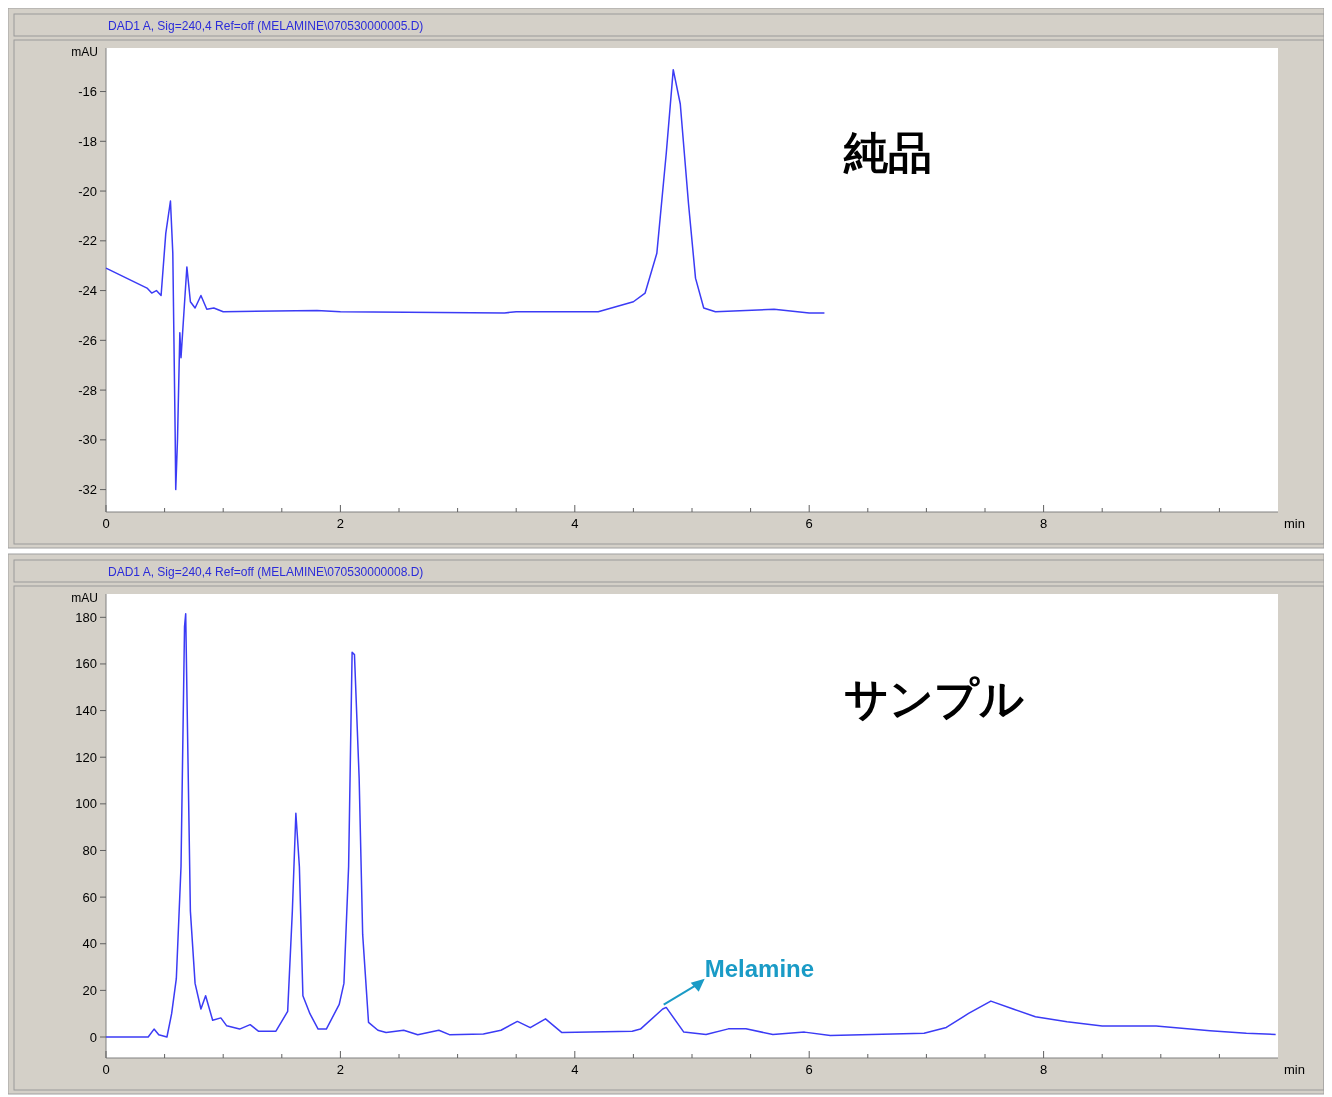  I want to click on chart-title: DAD1 A, Sig=240,4 Ref=off (MELAMINE\070530000005.D), so click(266, 26).